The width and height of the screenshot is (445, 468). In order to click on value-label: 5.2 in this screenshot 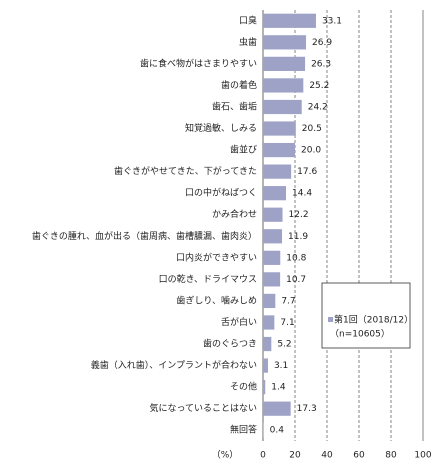, I will do `click(284, 345)`.